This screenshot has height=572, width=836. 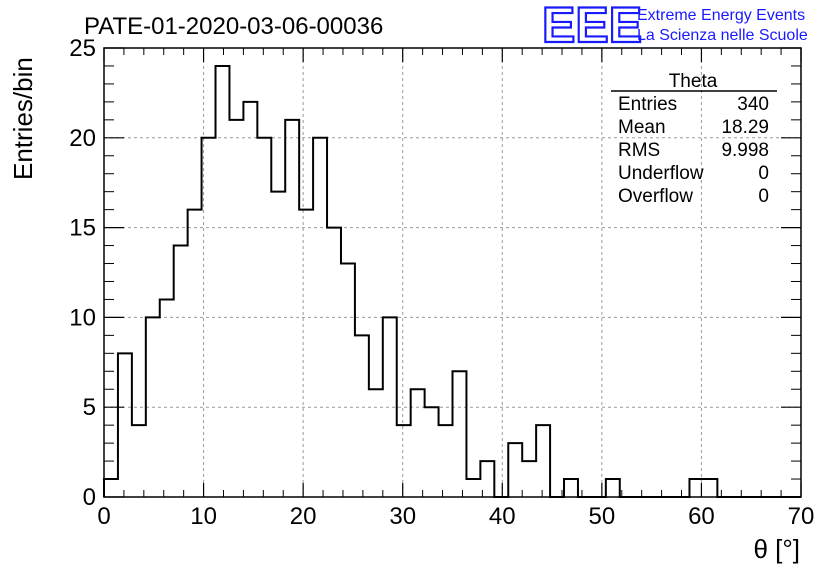 I want to click on stats-label: Underflow, so click(x=661, y=173).